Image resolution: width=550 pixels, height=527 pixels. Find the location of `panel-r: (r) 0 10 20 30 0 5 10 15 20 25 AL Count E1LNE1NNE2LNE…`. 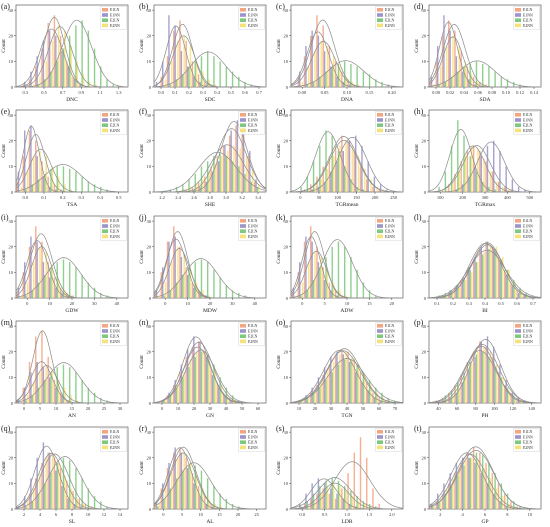

panel-r: (r) 0 10 20 30 0 5 10 15 20 25 AL Count E1LNE1NNE2LNE… is located at coordinates (202, 474).